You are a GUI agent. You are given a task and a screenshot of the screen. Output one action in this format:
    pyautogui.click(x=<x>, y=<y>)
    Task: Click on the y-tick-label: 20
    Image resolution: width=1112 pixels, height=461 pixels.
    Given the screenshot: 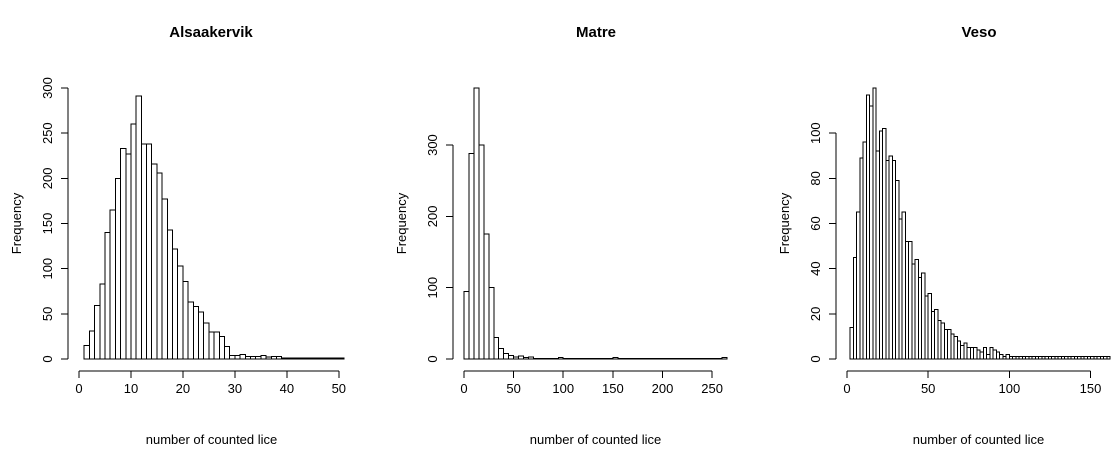 What is the action you would take?
    pyautogui.click(x=815, y=314)
    